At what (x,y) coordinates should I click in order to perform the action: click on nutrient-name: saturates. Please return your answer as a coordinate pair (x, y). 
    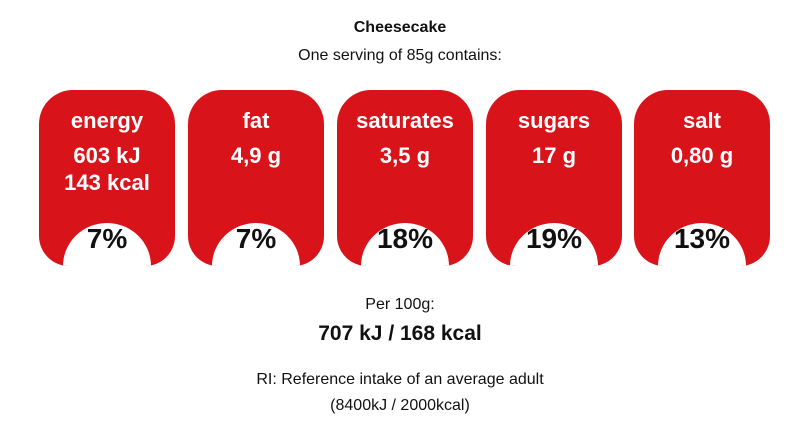
    Looking at the image, I should click on (405, 120).